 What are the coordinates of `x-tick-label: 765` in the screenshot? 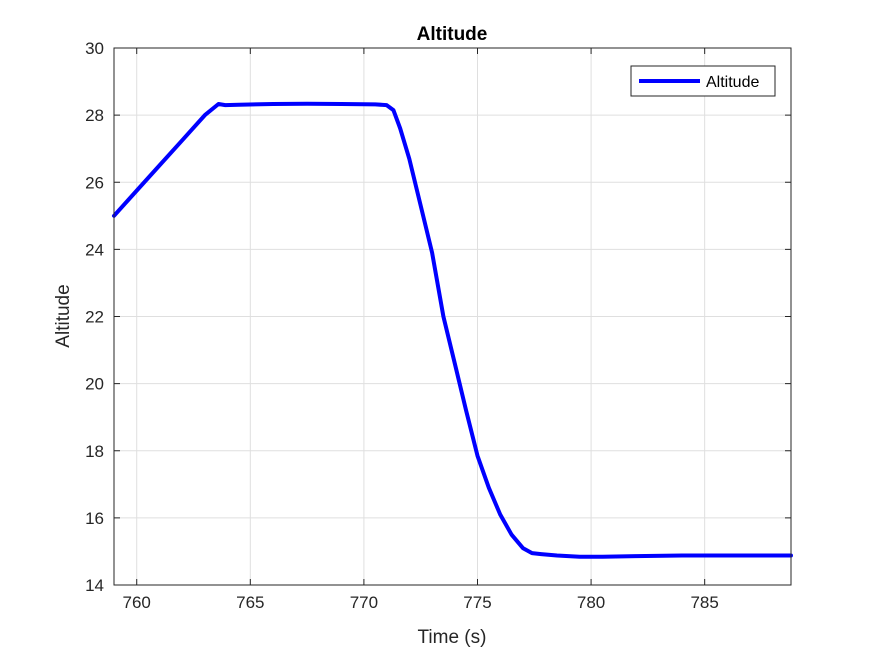 It's located at (250, 602).